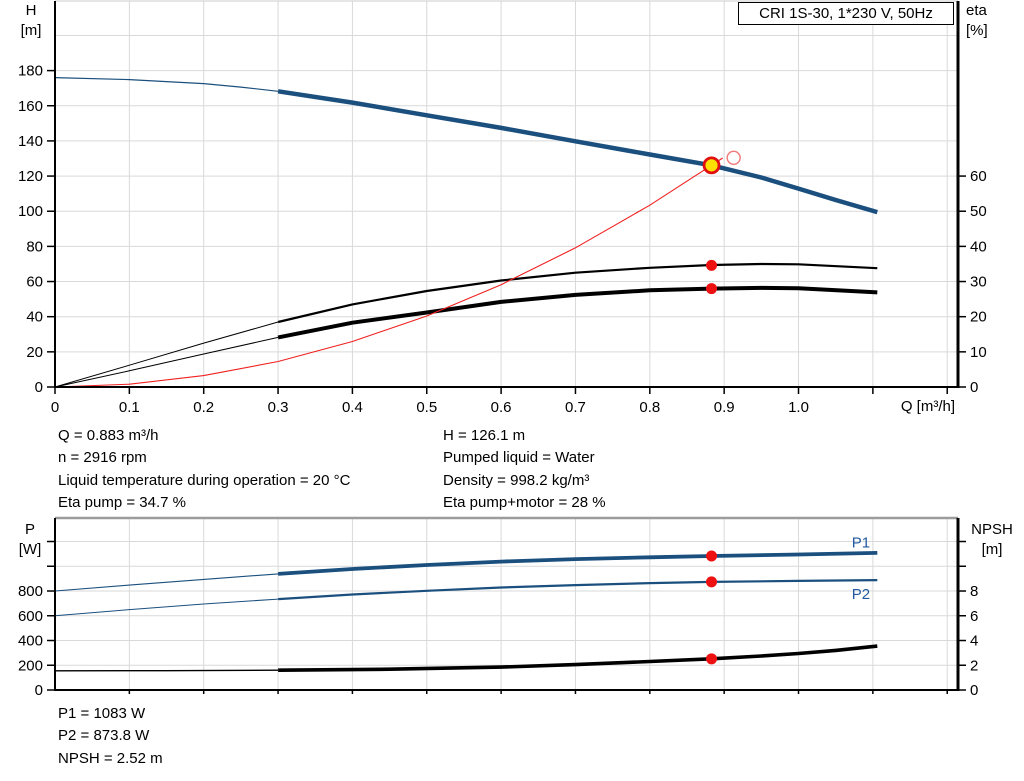  I want to click on annot-npsh: NPSH = 2.52 m, so click(110, 758).